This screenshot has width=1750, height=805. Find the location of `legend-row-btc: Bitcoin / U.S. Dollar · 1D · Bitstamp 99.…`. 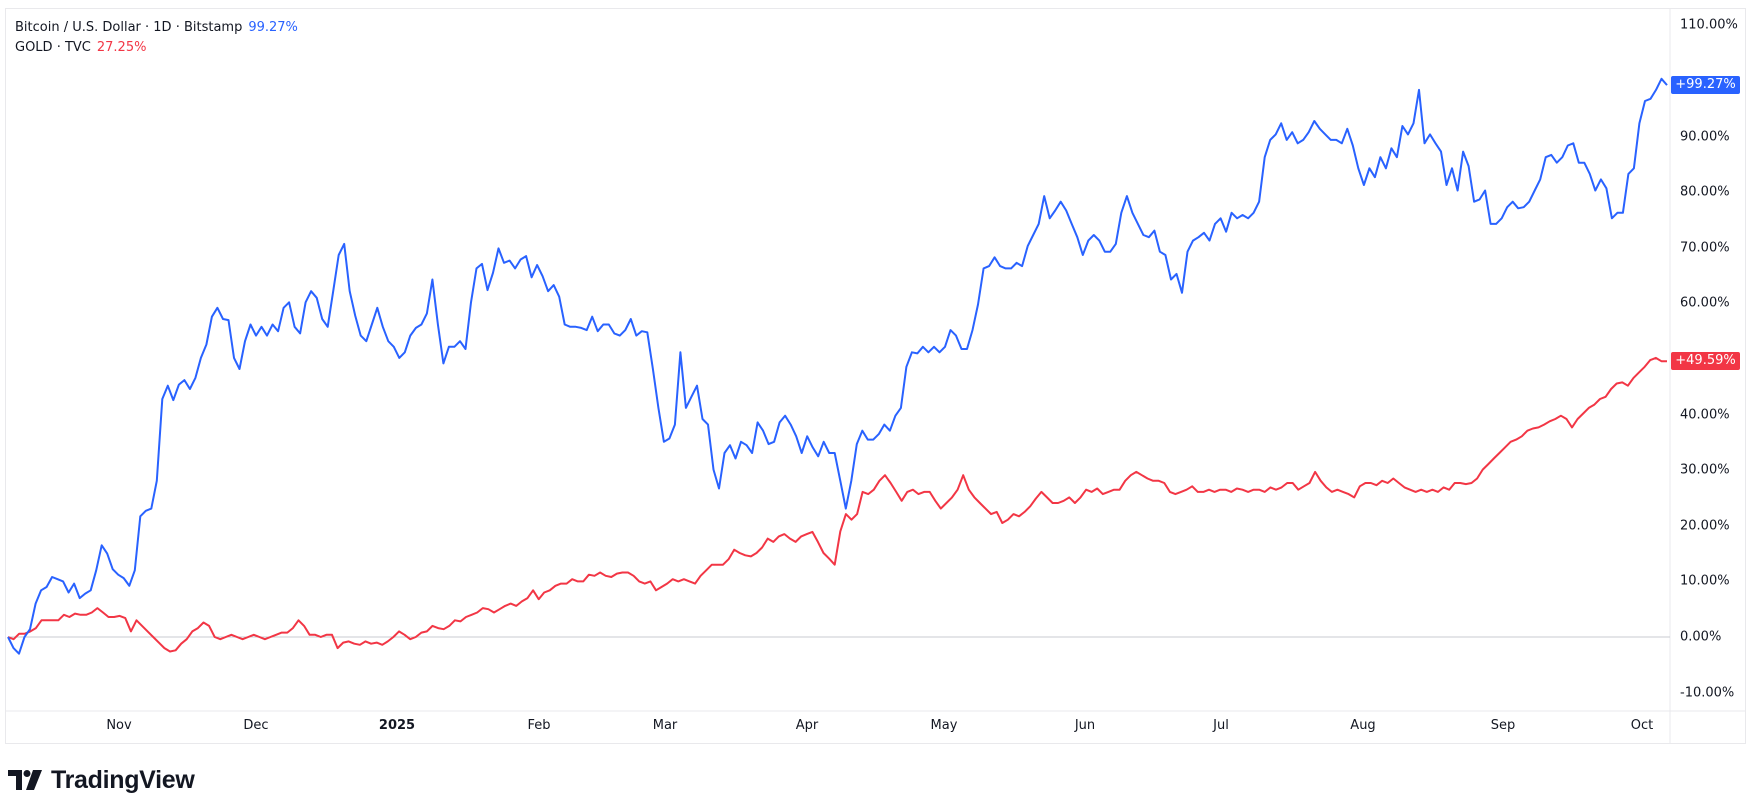

legend-row-btc: Bitcoin / U.S. Dollar · 1D · Bitstamp 99.… is located at coordinates (156, 28).